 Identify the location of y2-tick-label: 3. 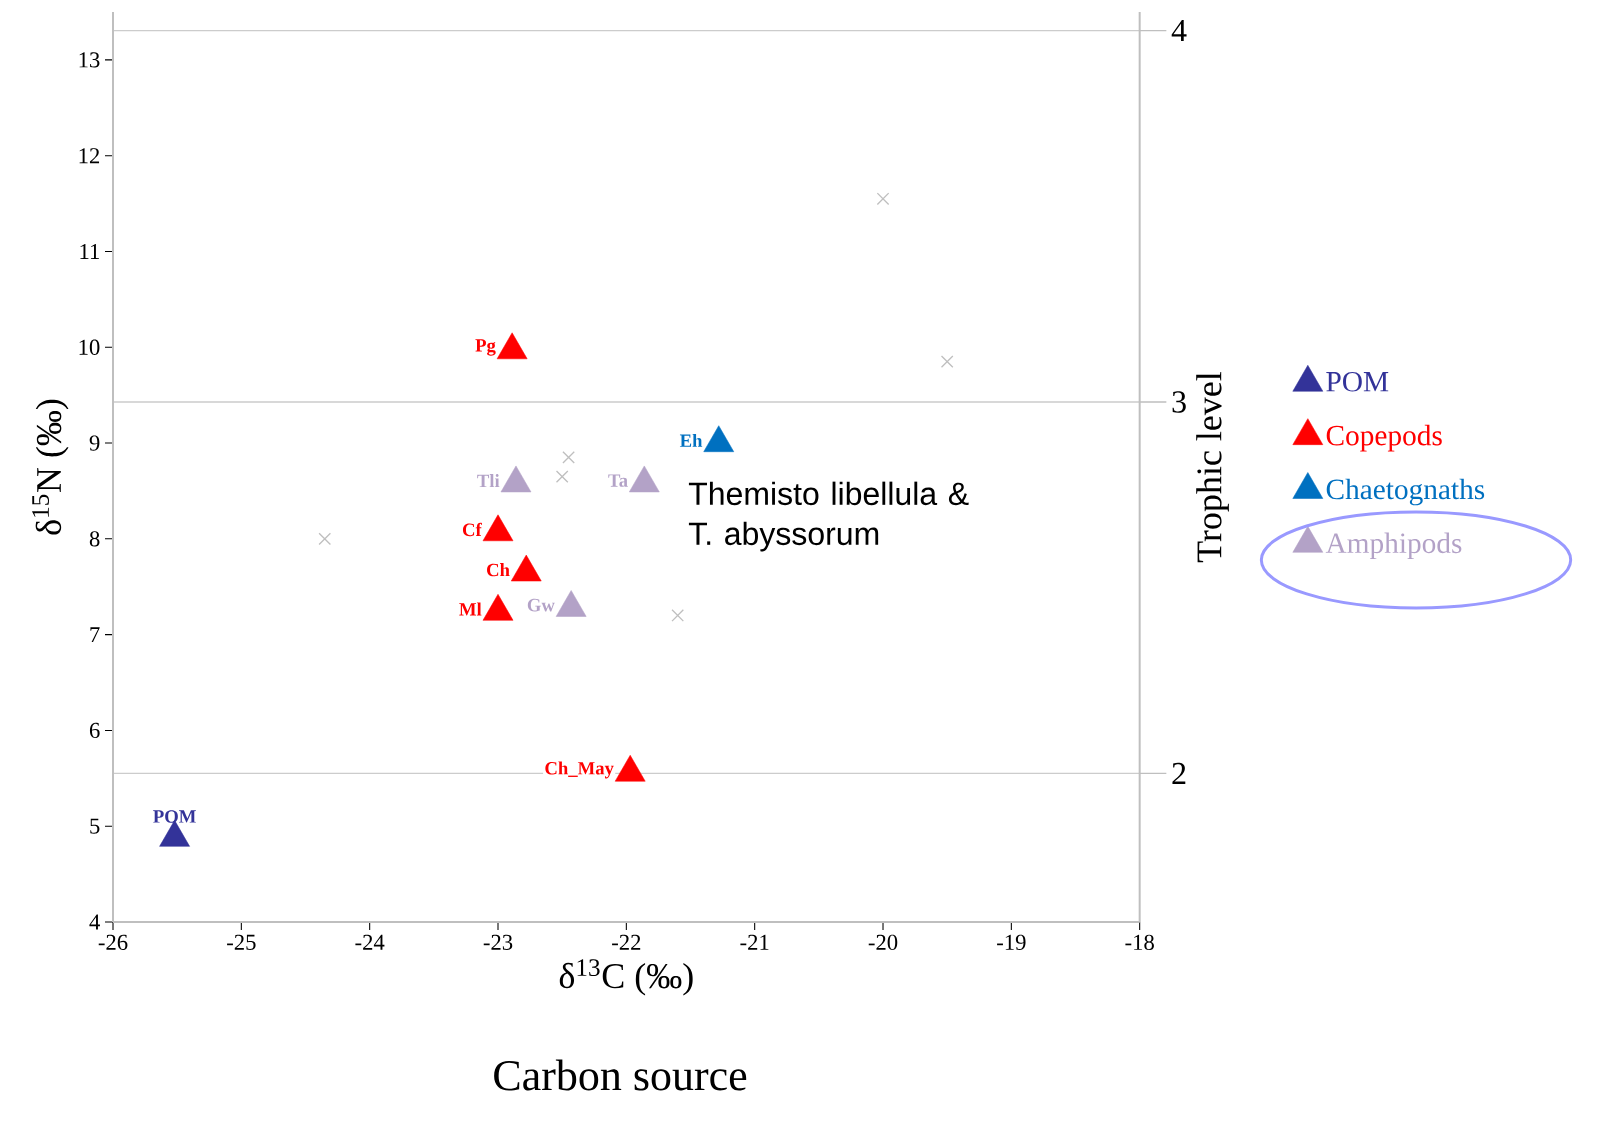
(1179, 402).